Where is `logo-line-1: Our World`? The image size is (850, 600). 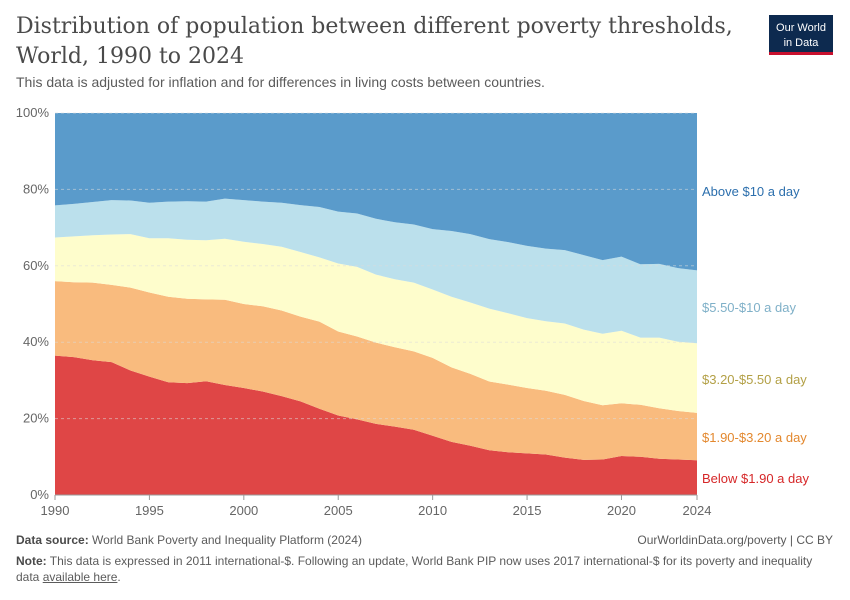
logo-line-1: Our World is located at coordinates (801, 27).